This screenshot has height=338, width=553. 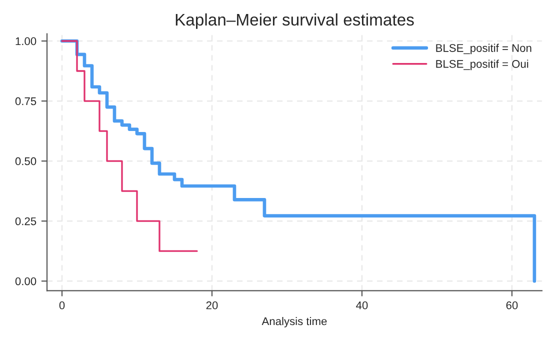 What do you see at coordinates (294, 322) in the screenshot?
I see `x-axis-title: Analysis time` at bounding box center [294, 322].